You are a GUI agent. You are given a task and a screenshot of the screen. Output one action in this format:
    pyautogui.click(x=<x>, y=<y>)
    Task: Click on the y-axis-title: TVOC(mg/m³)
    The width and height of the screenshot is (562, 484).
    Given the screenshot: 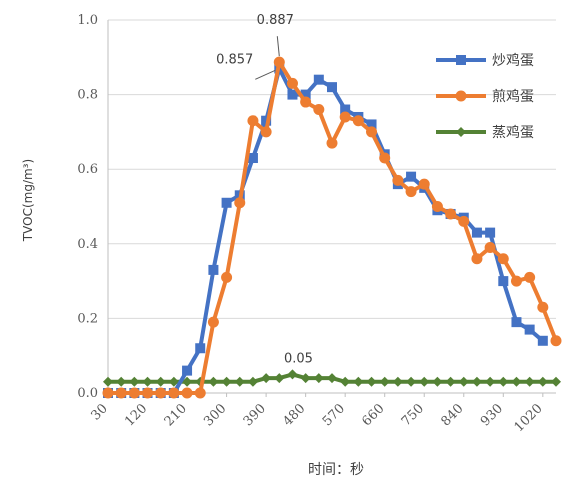 What is the action you would take?
    pyautogui.click(x=28, y=200)
    